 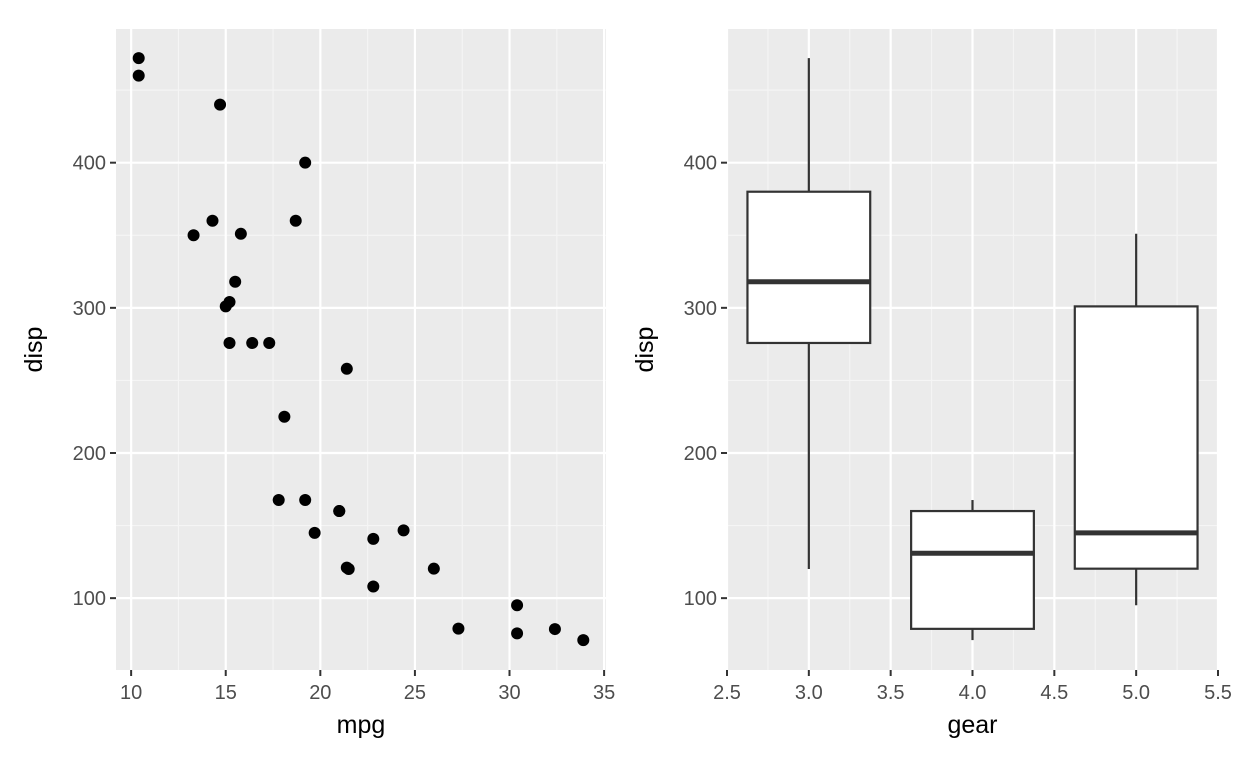 I want to click on scatter-y-tick-label: 400, so click(x=89, y=164).